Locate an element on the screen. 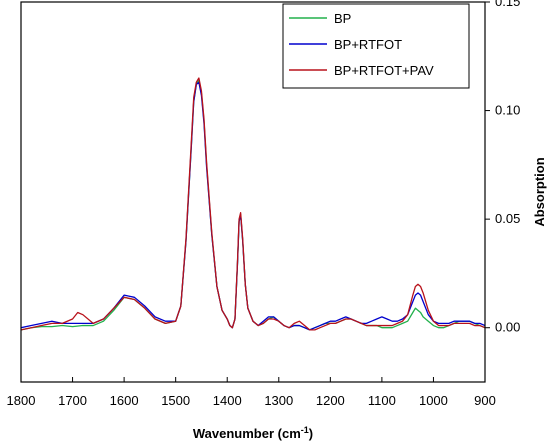  x-tick-label: 1300 is located at coordinates (278, 400).